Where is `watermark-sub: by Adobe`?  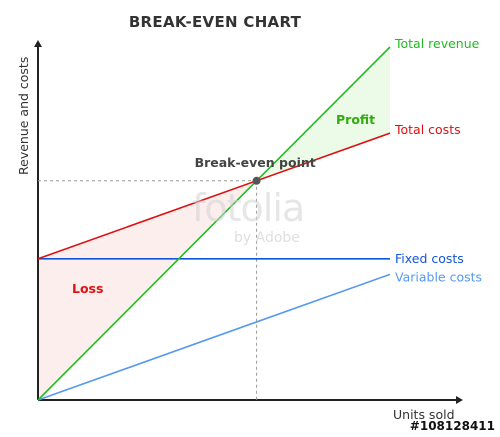 watermark-sub: by Adobe is located at coordinates (267, 238).